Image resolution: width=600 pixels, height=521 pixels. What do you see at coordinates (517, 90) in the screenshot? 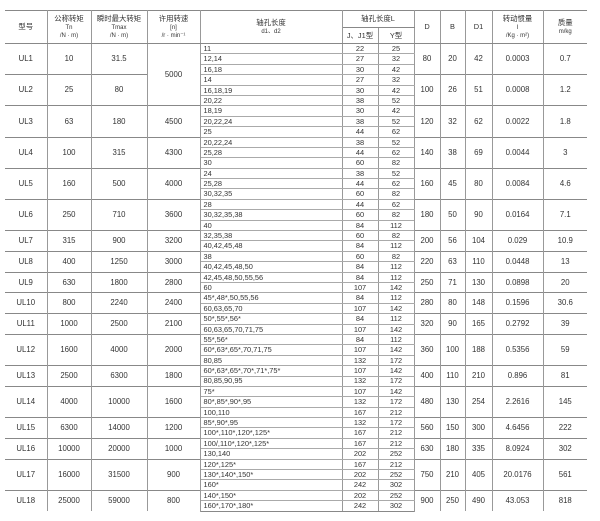
I see `inertia-cell: 0.0008` at bounding box center [517, 90].